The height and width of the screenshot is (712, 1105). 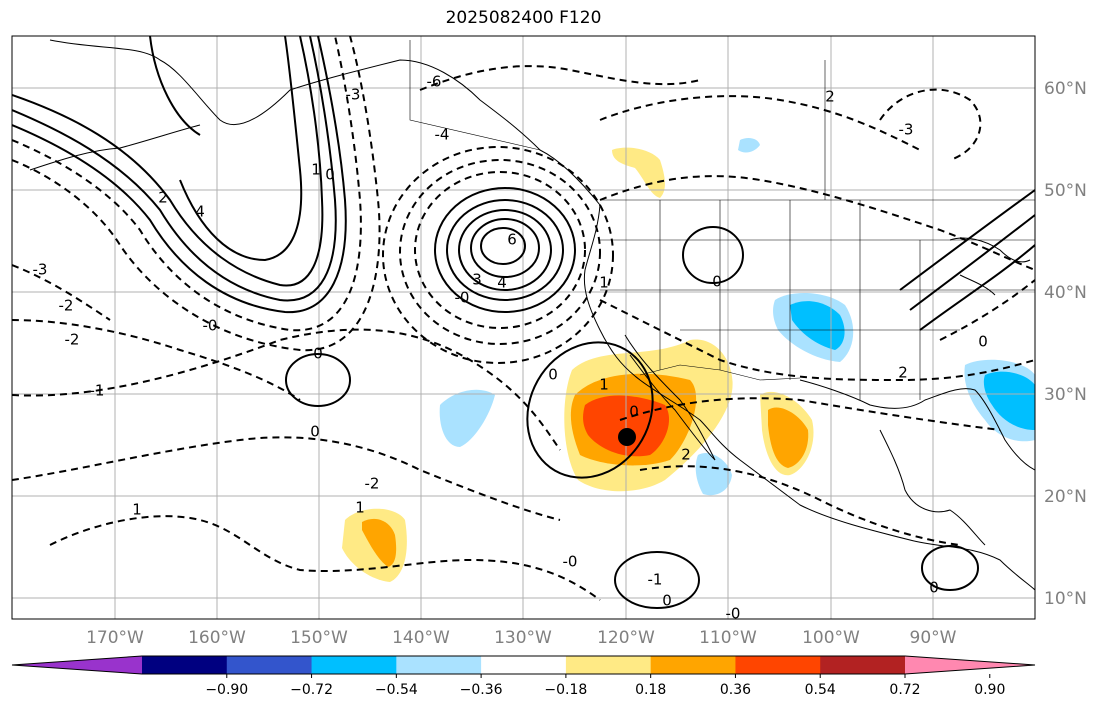 I want to click on lon-label: 100°W, so click(x=831, y=638).